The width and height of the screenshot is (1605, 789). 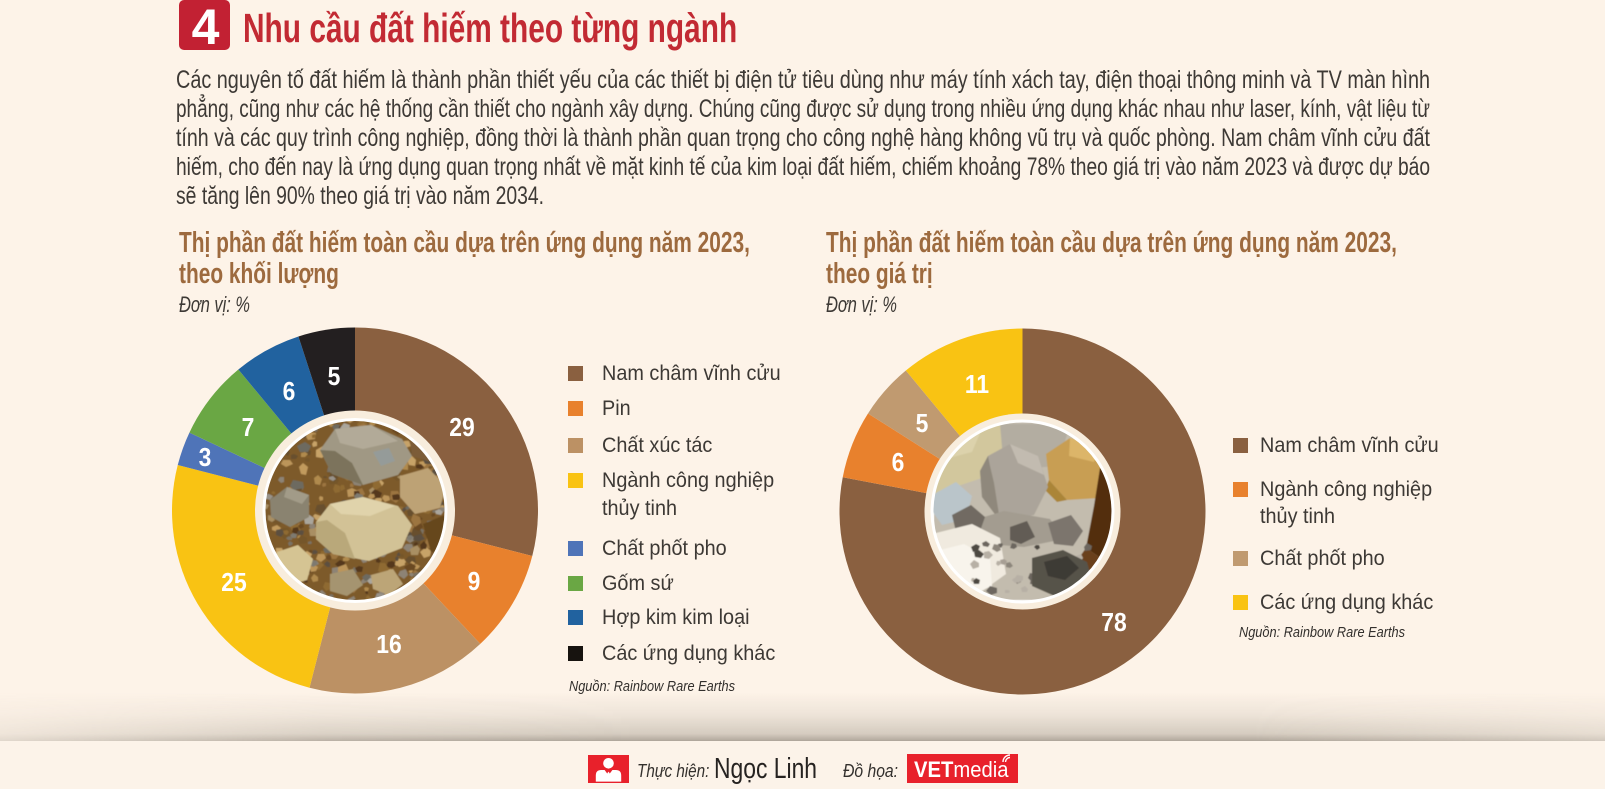 I want to click on svg-text: 78, so click(x=1113, y=623).